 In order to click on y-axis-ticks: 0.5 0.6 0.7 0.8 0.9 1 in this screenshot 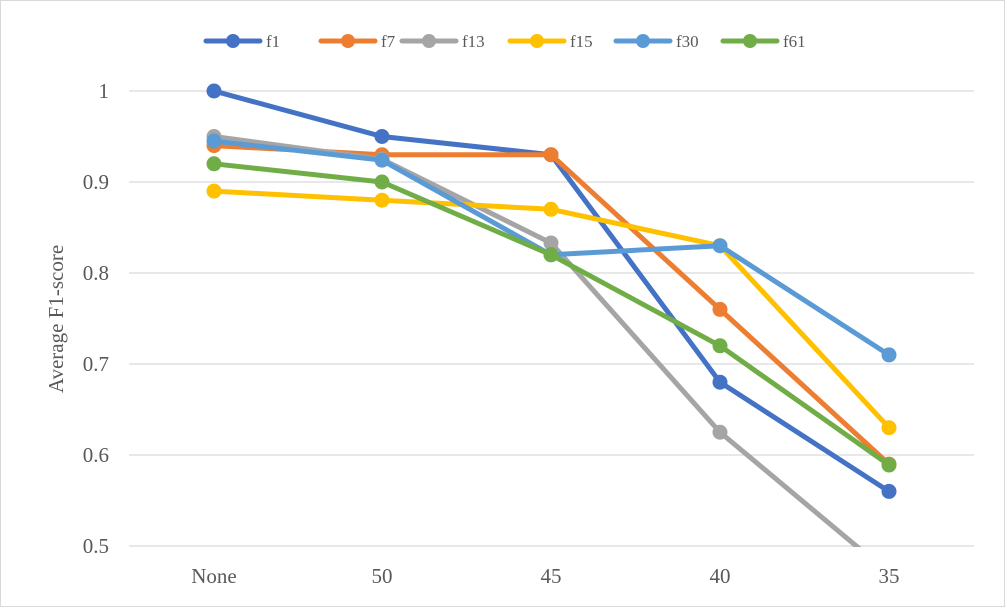, I will do `click(96, 318)`.